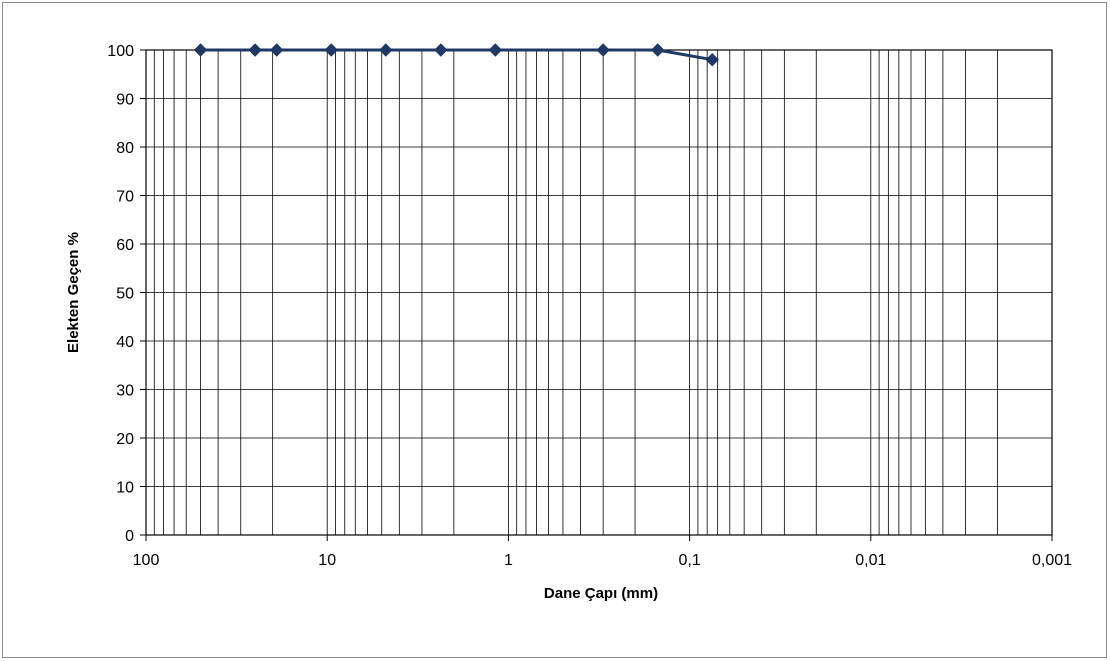  I want to click on x-tick-label: 1, so click(508, 560).